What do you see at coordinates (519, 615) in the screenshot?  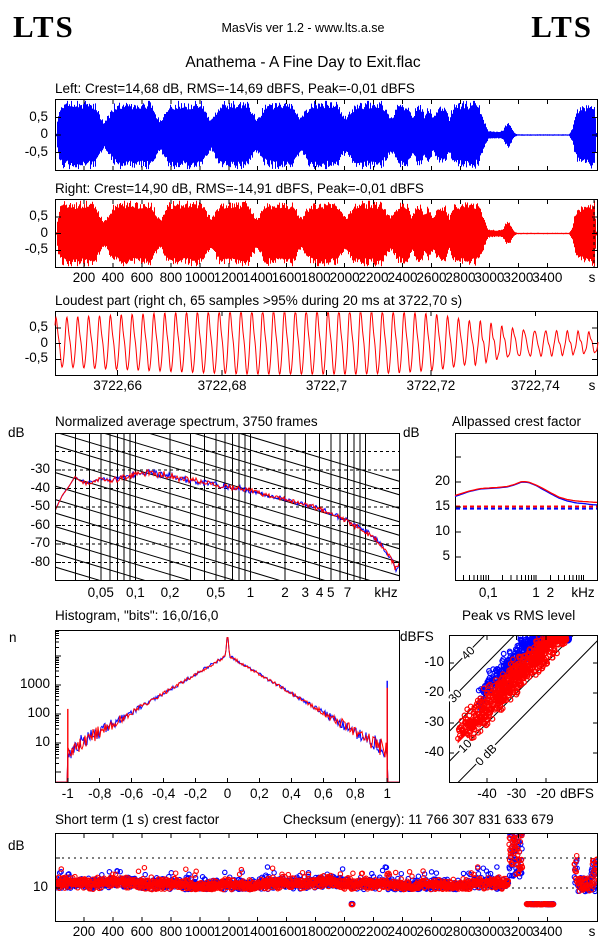 I see `peak-vs-rms-title: Peak vs RMS level` at bounding box center [519, 615].